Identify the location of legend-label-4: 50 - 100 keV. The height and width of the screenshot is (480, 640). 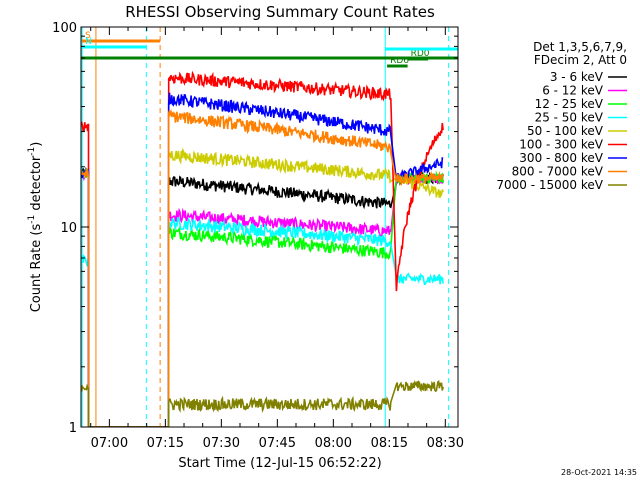
(565, 131).